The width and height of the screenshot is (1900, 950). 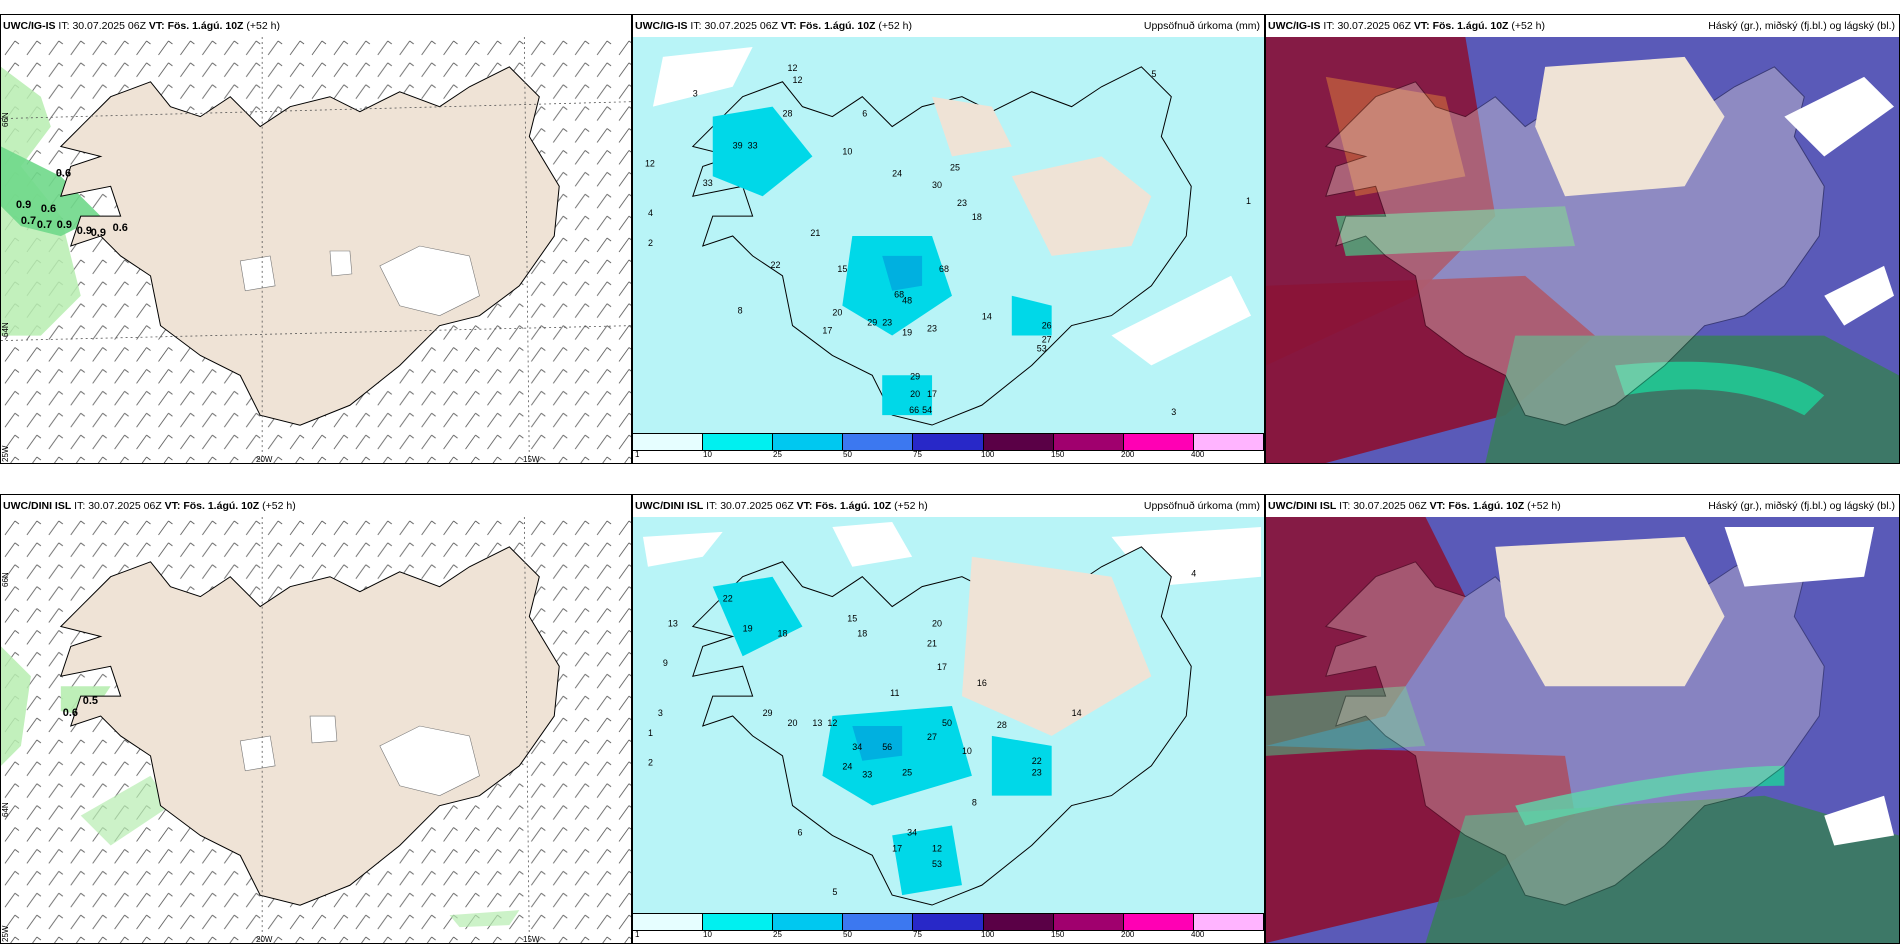 What do you see at coordinates (932, 643) in the screenshot?
I see `value-label: 21` at bounding box center [932, 643].